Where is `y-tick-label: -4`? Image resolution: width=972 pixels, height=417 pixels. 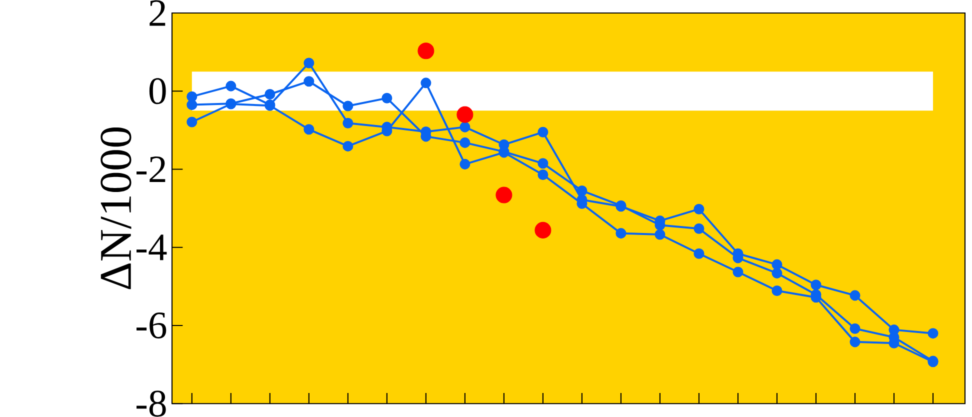 y-tick-label: -4 is located at coordinates (151, 247).